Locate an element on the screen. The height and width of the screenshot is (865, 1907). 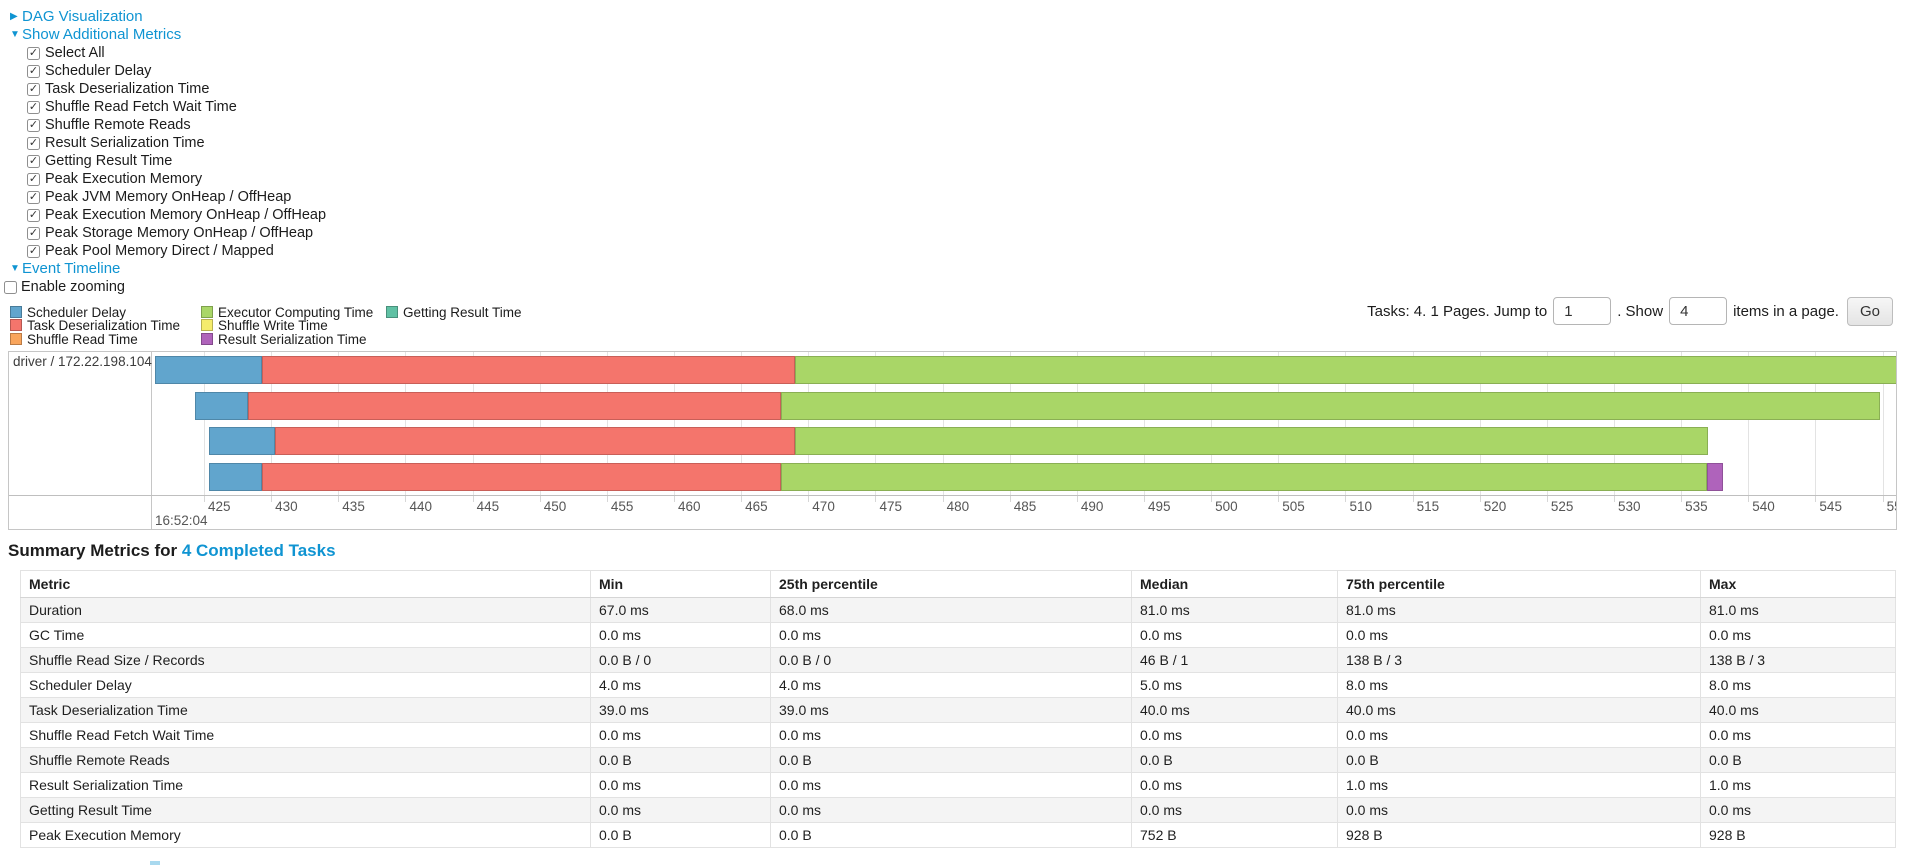
chevron-down-icon: ▼ is located at coordinates (15, 34).